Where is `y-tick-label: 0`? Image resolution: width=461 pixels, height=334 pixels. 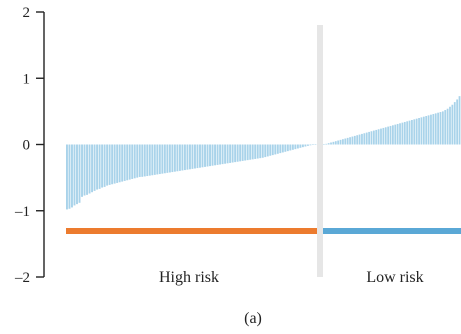
y-tick-label: 0 is located at coordinates (27, 146).